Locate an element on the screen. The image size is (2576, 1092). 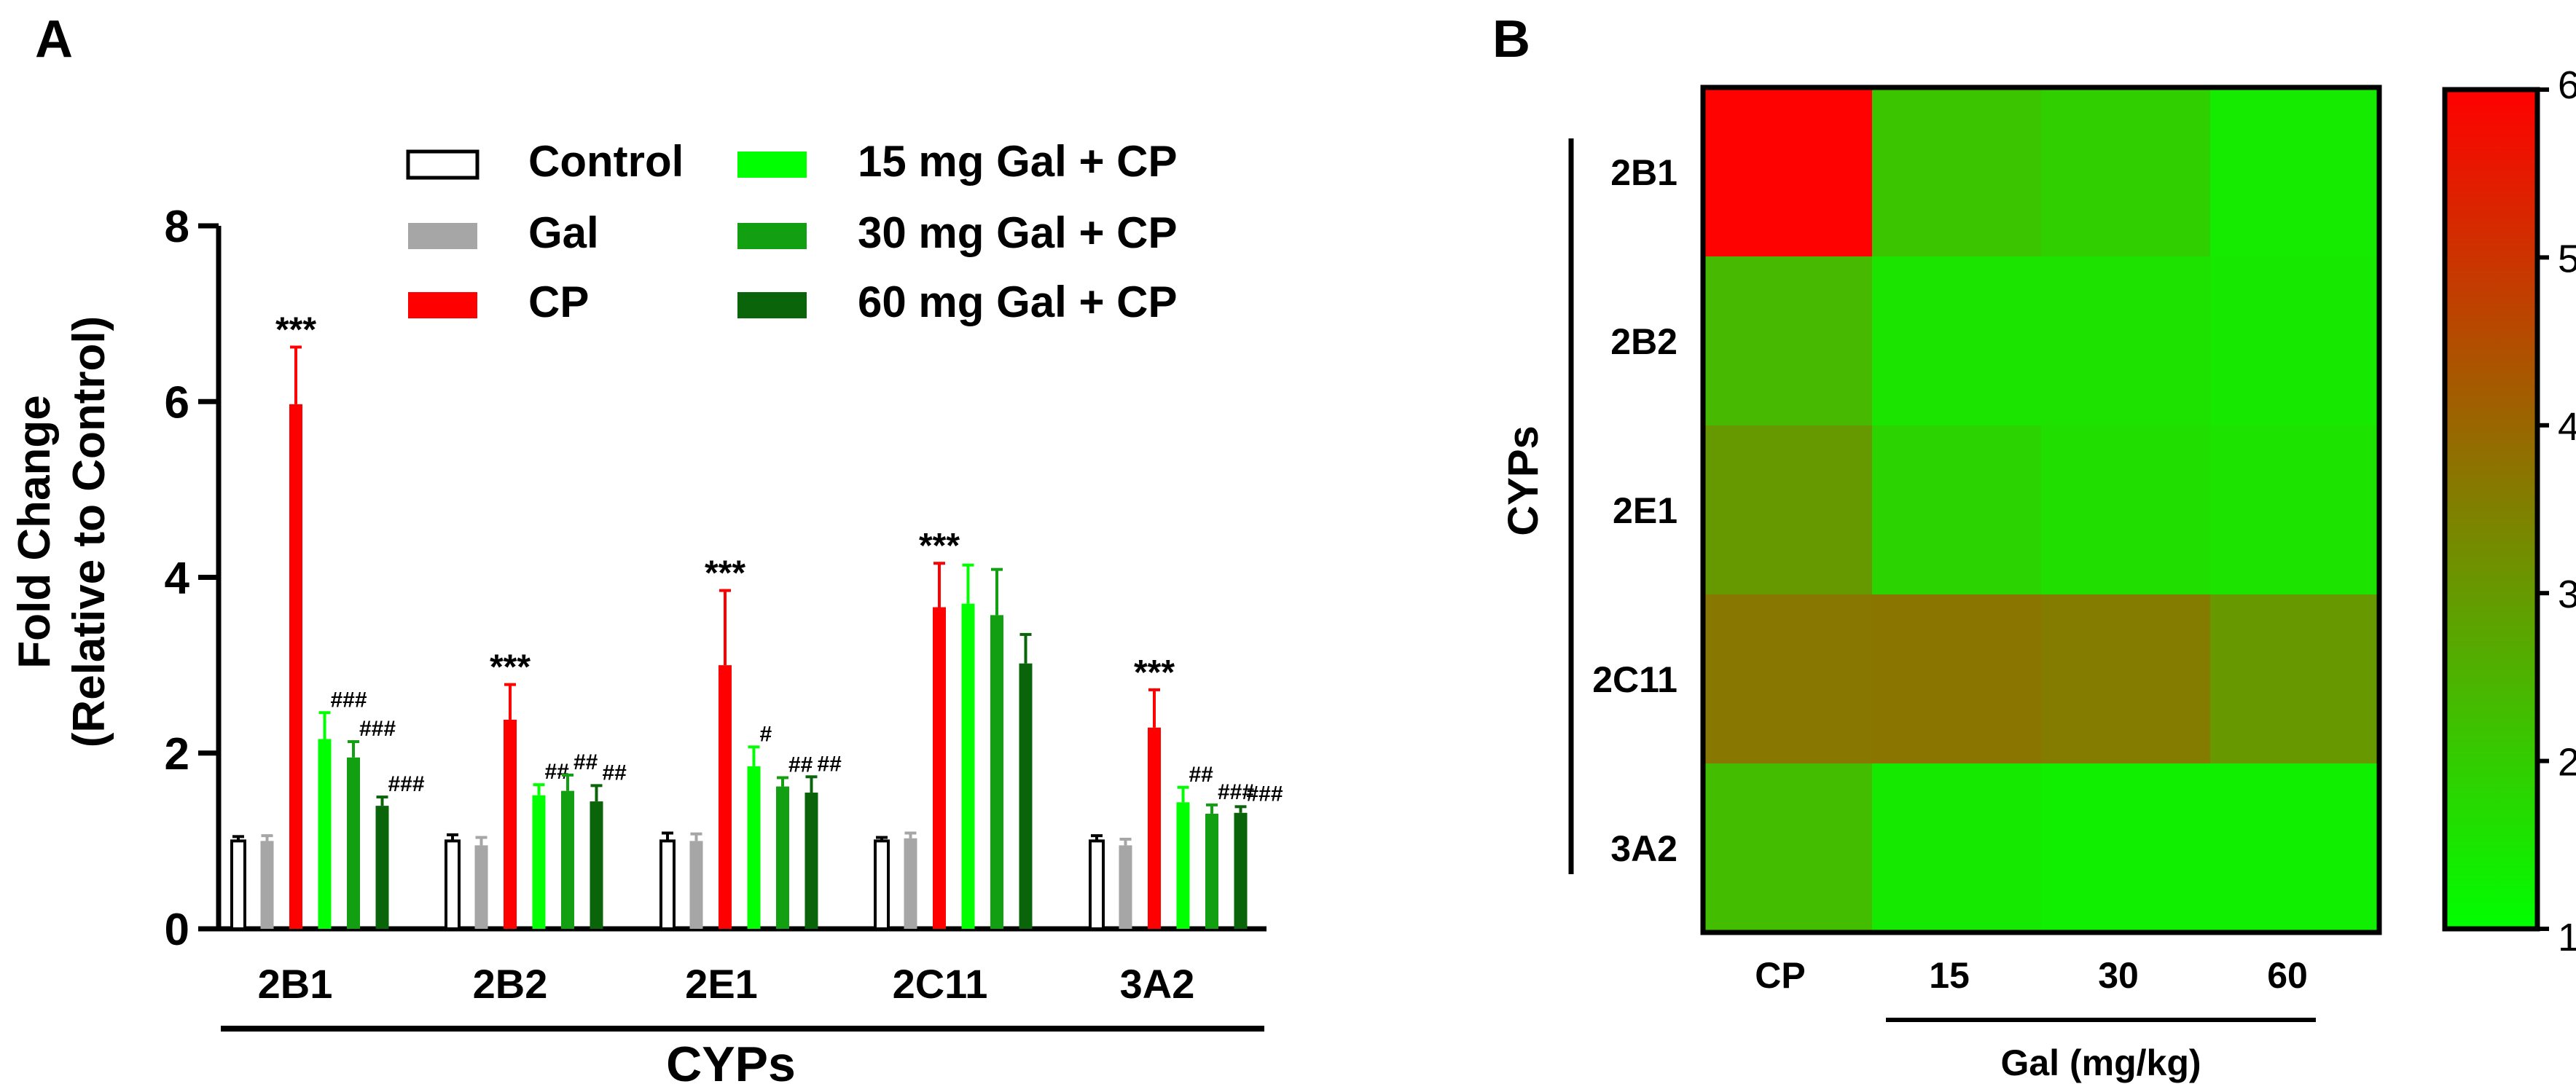
colorbar-tick-label: 1 is located at coordinates (2567, 937).